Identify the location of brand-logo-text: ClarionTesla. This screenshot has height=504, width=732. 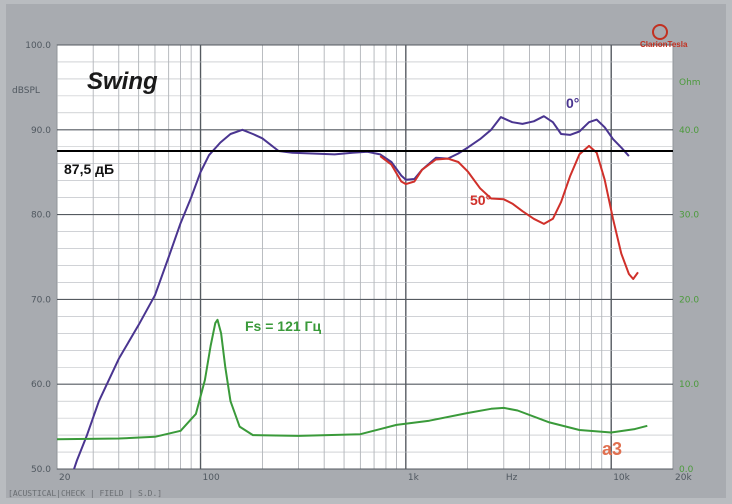
(664, 44).